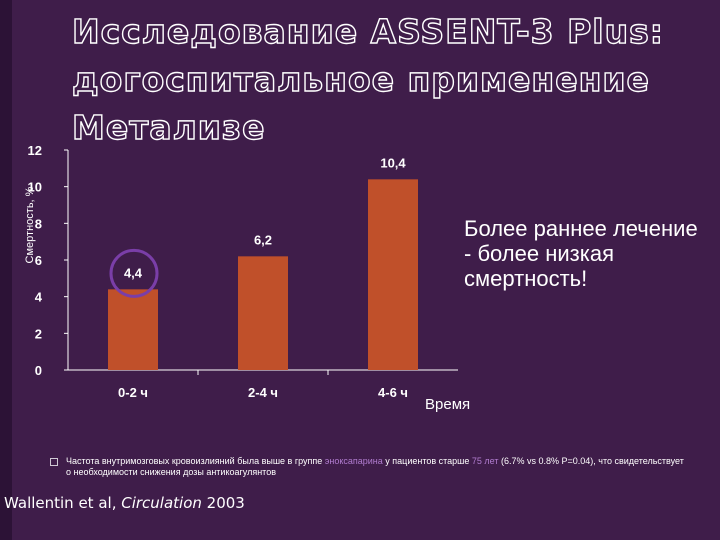 The height and width of the screenshot is (540, 720). I want to click on y-tick-label: 6, so click(38, 260).